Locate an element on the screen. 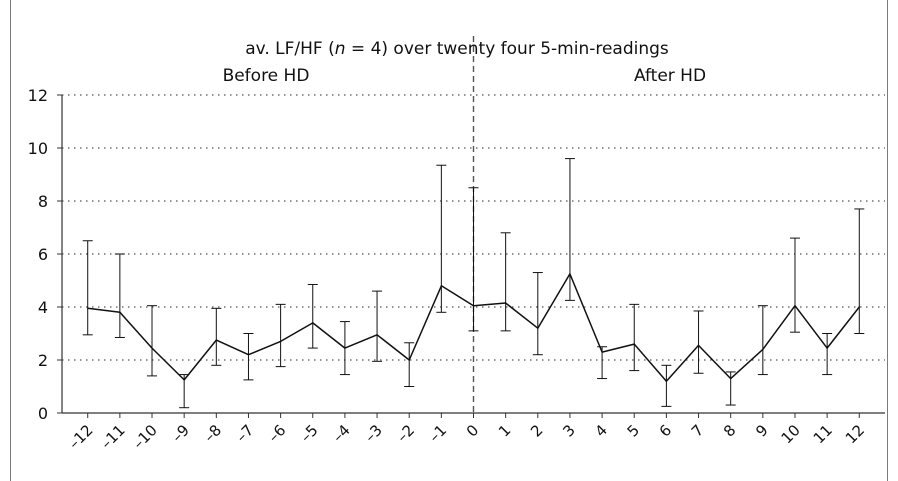 Image resolution: width=898 pixels, height=481 pixels. x-tick-label: –1 is located at coordinates (437, 433).